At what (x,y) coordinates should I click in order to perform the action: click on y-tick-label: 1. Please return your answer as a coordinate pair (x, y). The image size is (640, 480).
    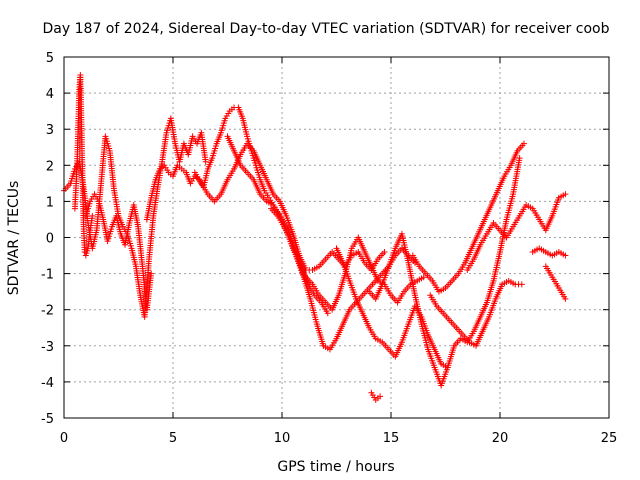
    Looking at the image, I should click on (50, 202).